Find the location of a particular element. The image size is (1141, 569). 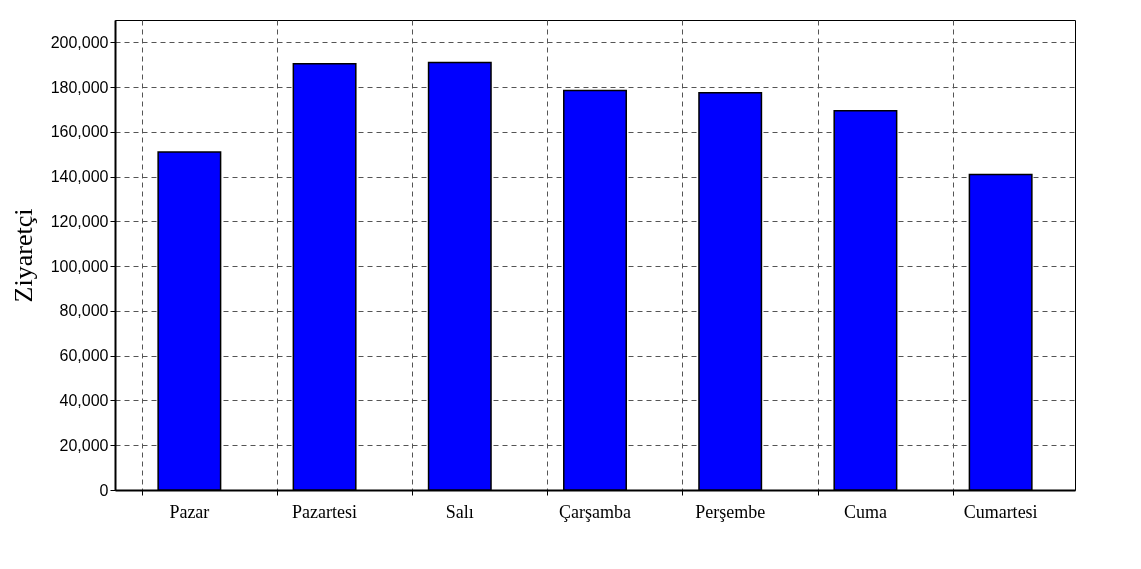

x-tick-label: Pazartesi is located at coordinates (325, 511).